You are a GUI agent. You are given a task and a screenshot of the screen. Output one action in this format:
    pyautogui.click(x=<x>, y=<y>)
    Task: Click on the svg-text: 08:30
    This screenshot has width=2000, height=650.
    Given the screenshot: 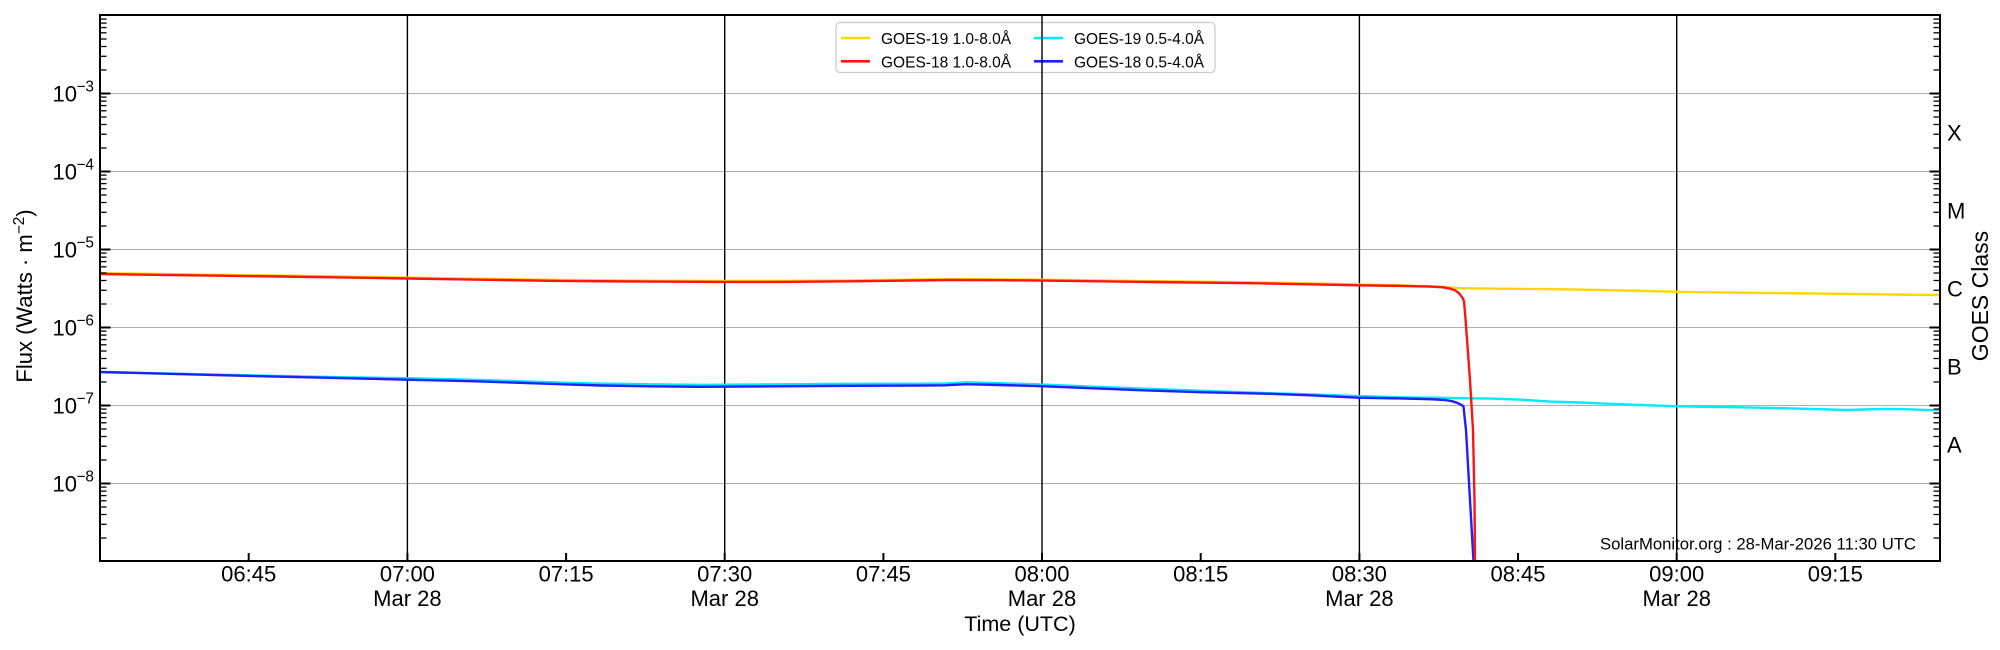 What is the action you would take?
    pyautogui.click(x=1359, y=574)
    